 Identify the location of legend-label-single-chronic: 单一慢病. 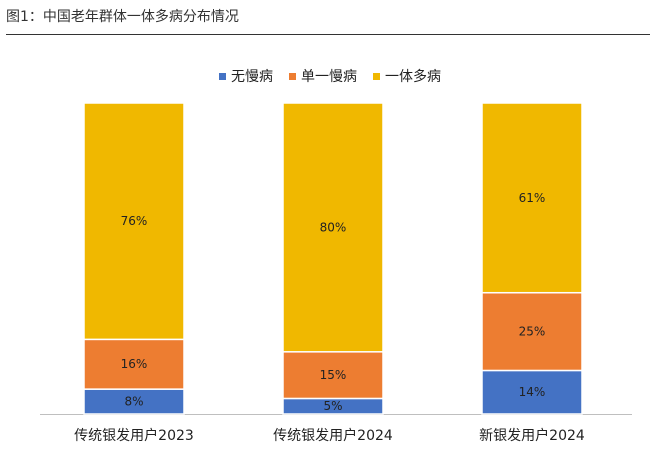
(329, 77).